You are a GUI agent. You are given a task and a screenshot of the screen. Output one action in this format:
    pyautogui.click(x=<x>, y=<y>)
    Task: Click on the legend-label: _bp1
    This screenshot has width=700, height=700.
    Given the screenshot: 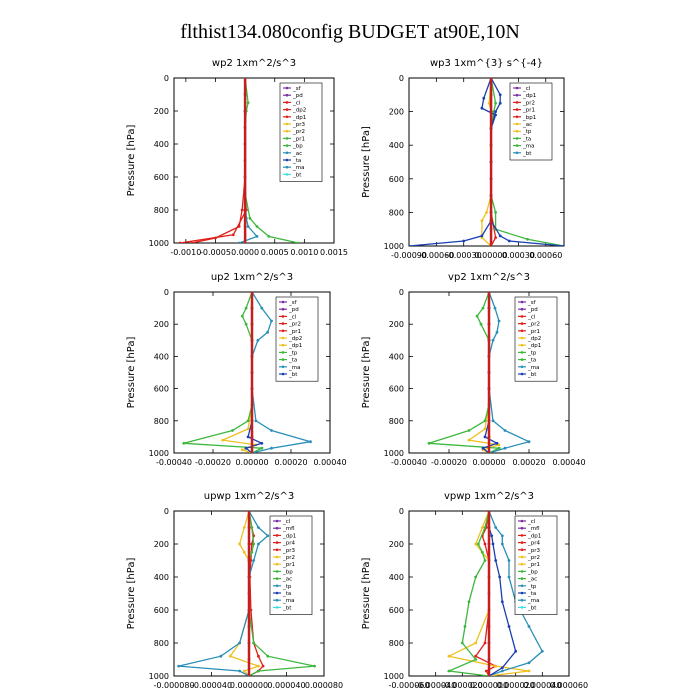 What is the action you would take?
    pyautogui.click(x=529, y=118)
    